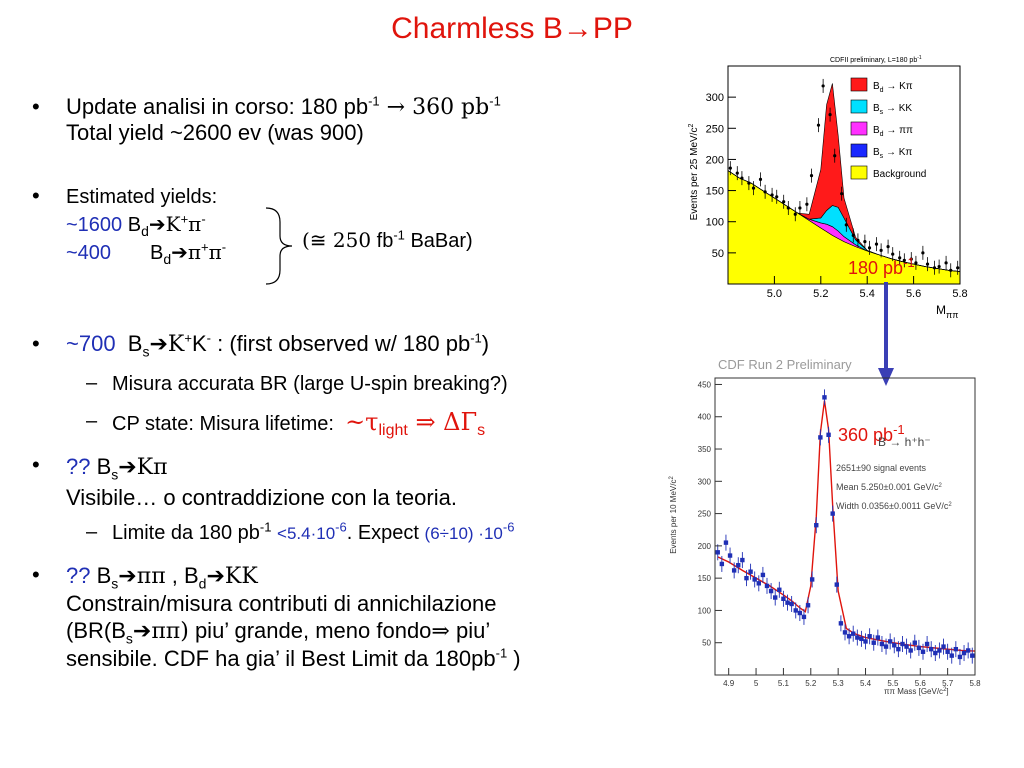 This screenshot has width=1024, height=768. Describe the element at coordinates (481, 430) in the screenshot. I see `gamma-s-sub: s` at that location.